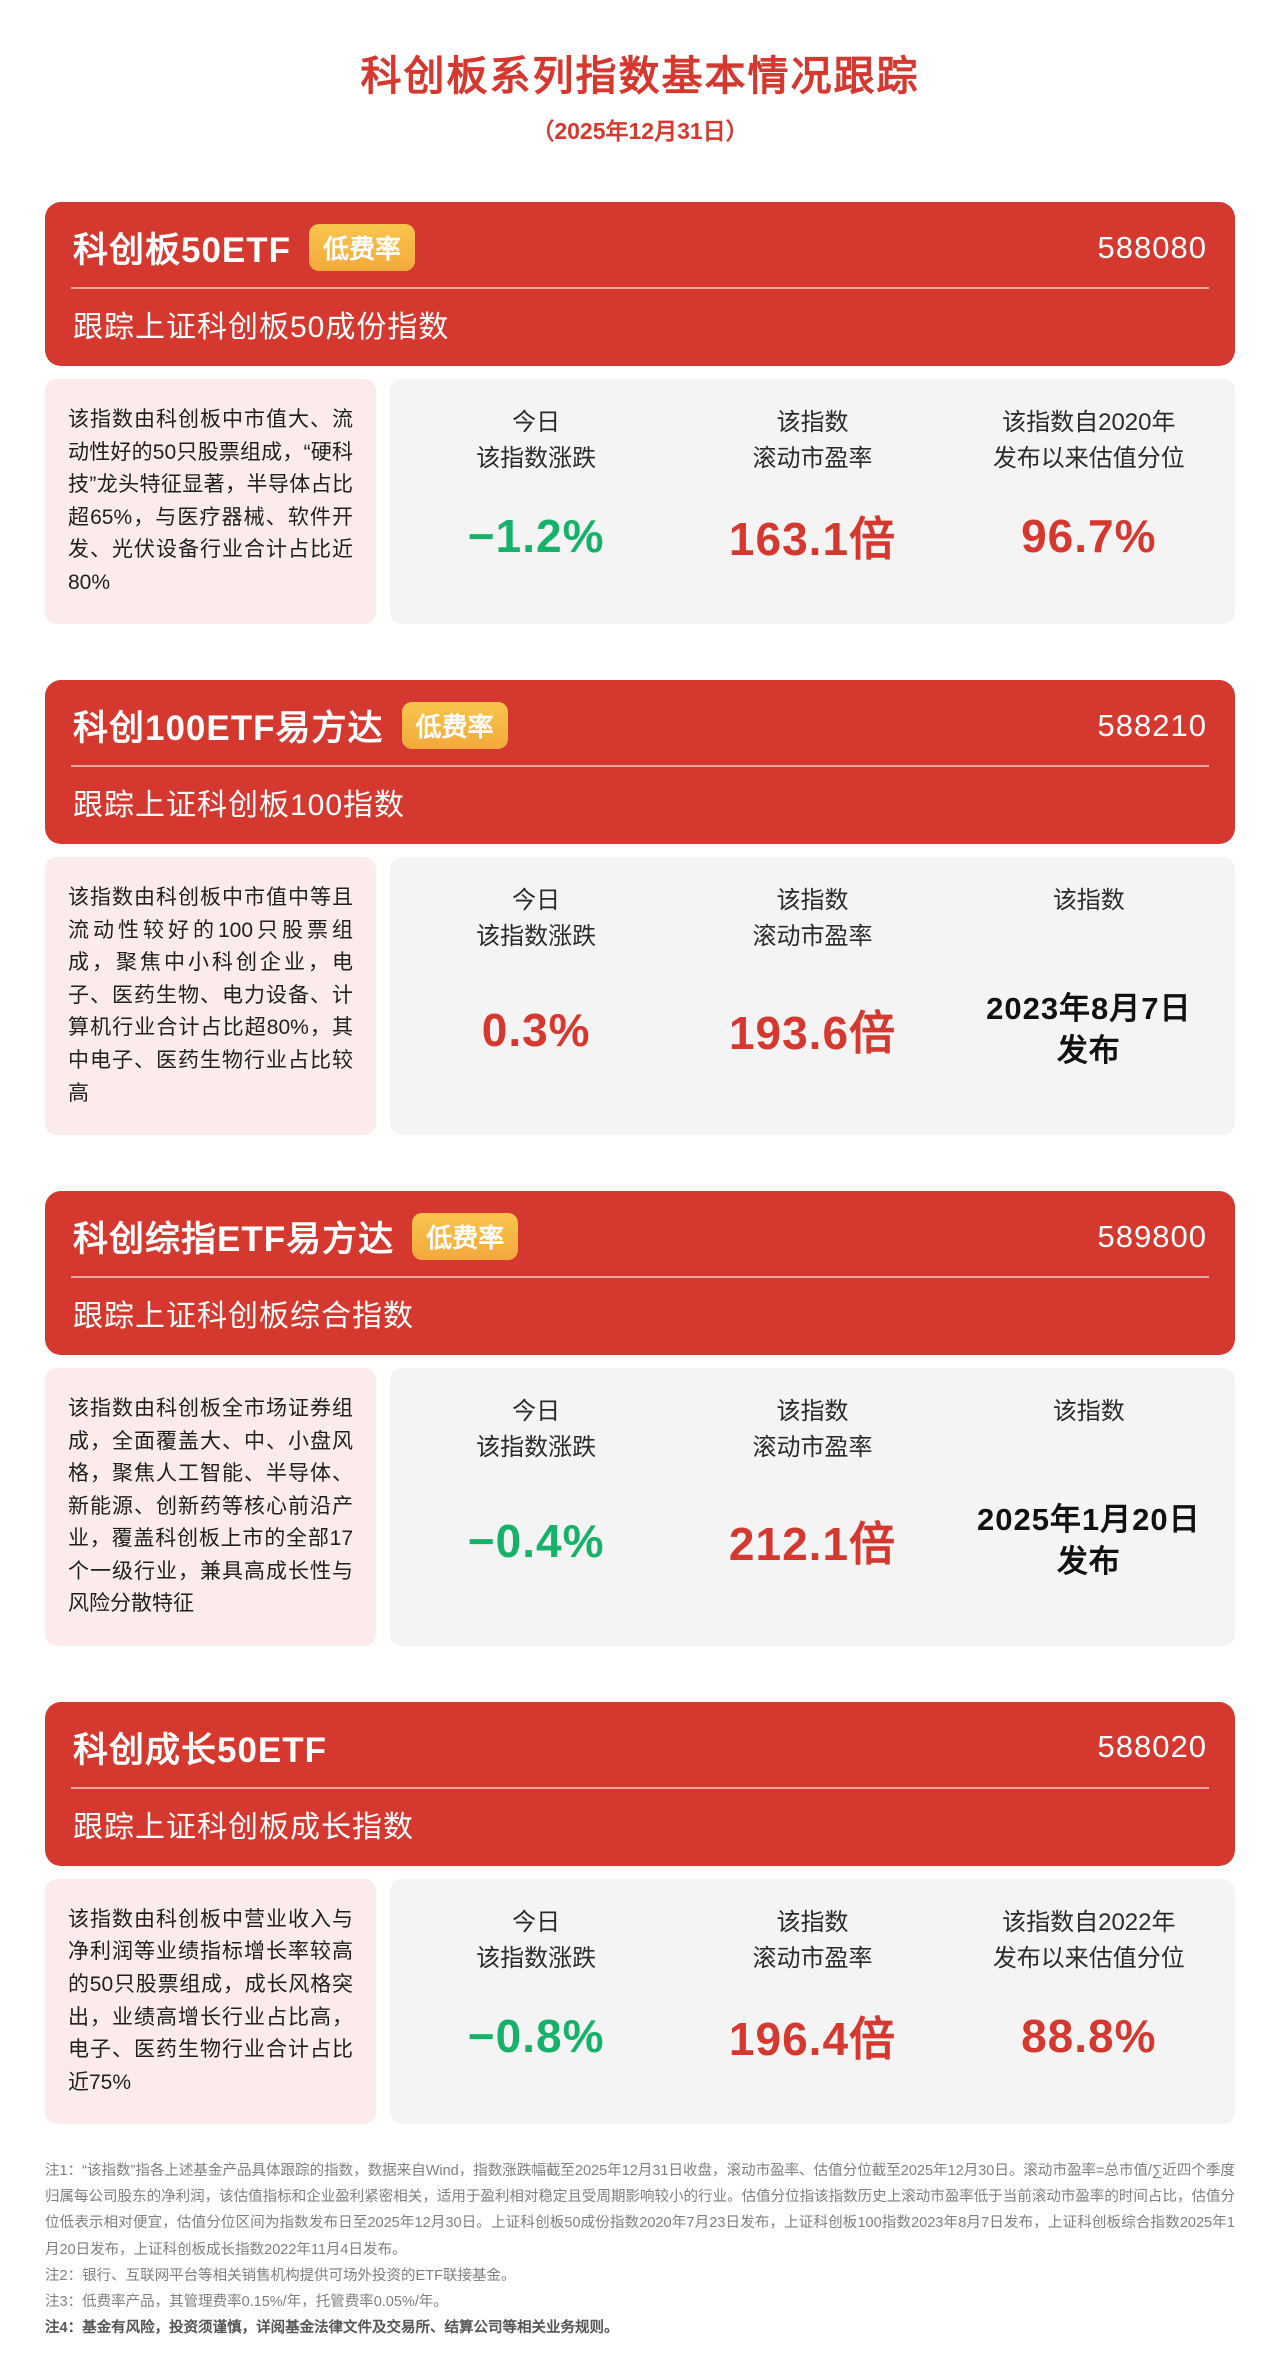 This screenshot has width=1279, height=2369. What do you see at coordinates (234, 1240) in the screenshot?
I see `etf-name: 科创综指ETF易方达` at bounding box center [234, 1240].